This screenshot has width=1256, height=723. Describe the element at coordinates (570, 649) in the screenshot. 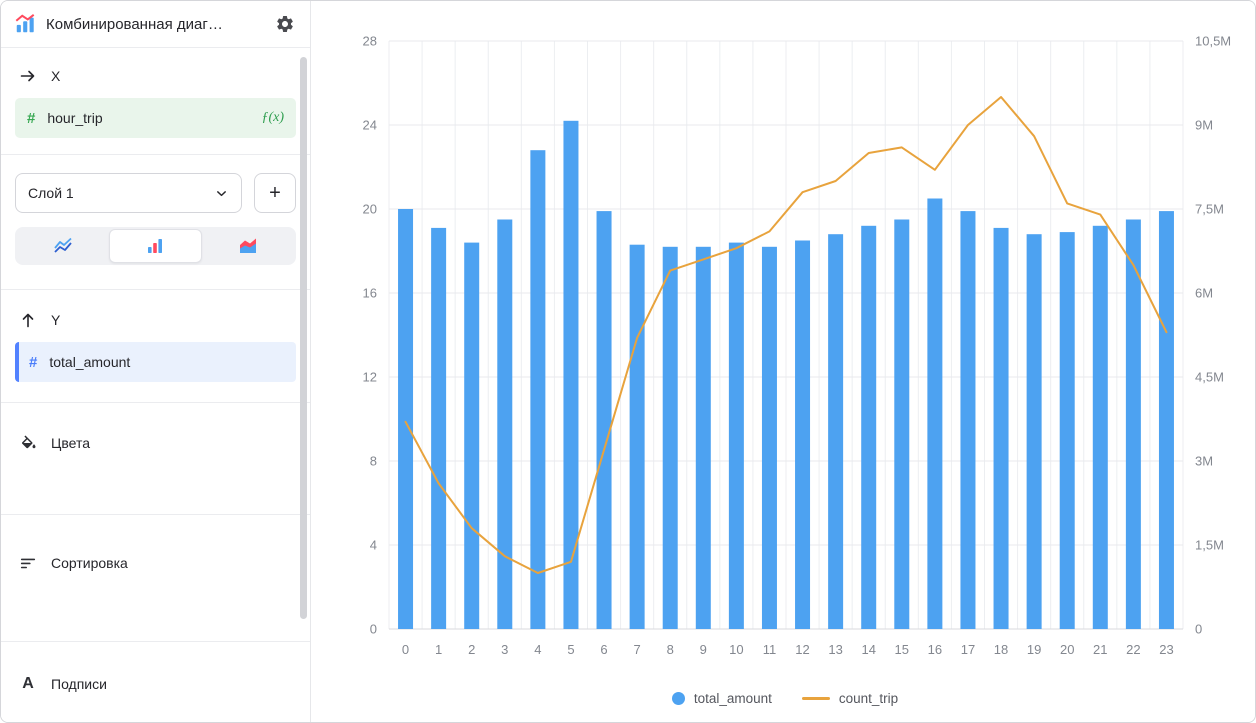

I see `x-tick-label: 5` at that location.